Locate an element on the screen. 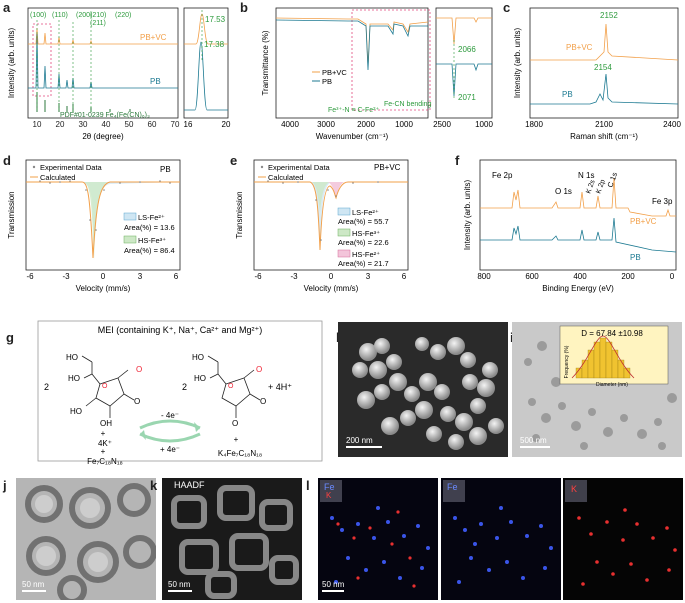 The image size is (685, 603). eds-tag-fe: Fe is located at coordinates (452, 487).